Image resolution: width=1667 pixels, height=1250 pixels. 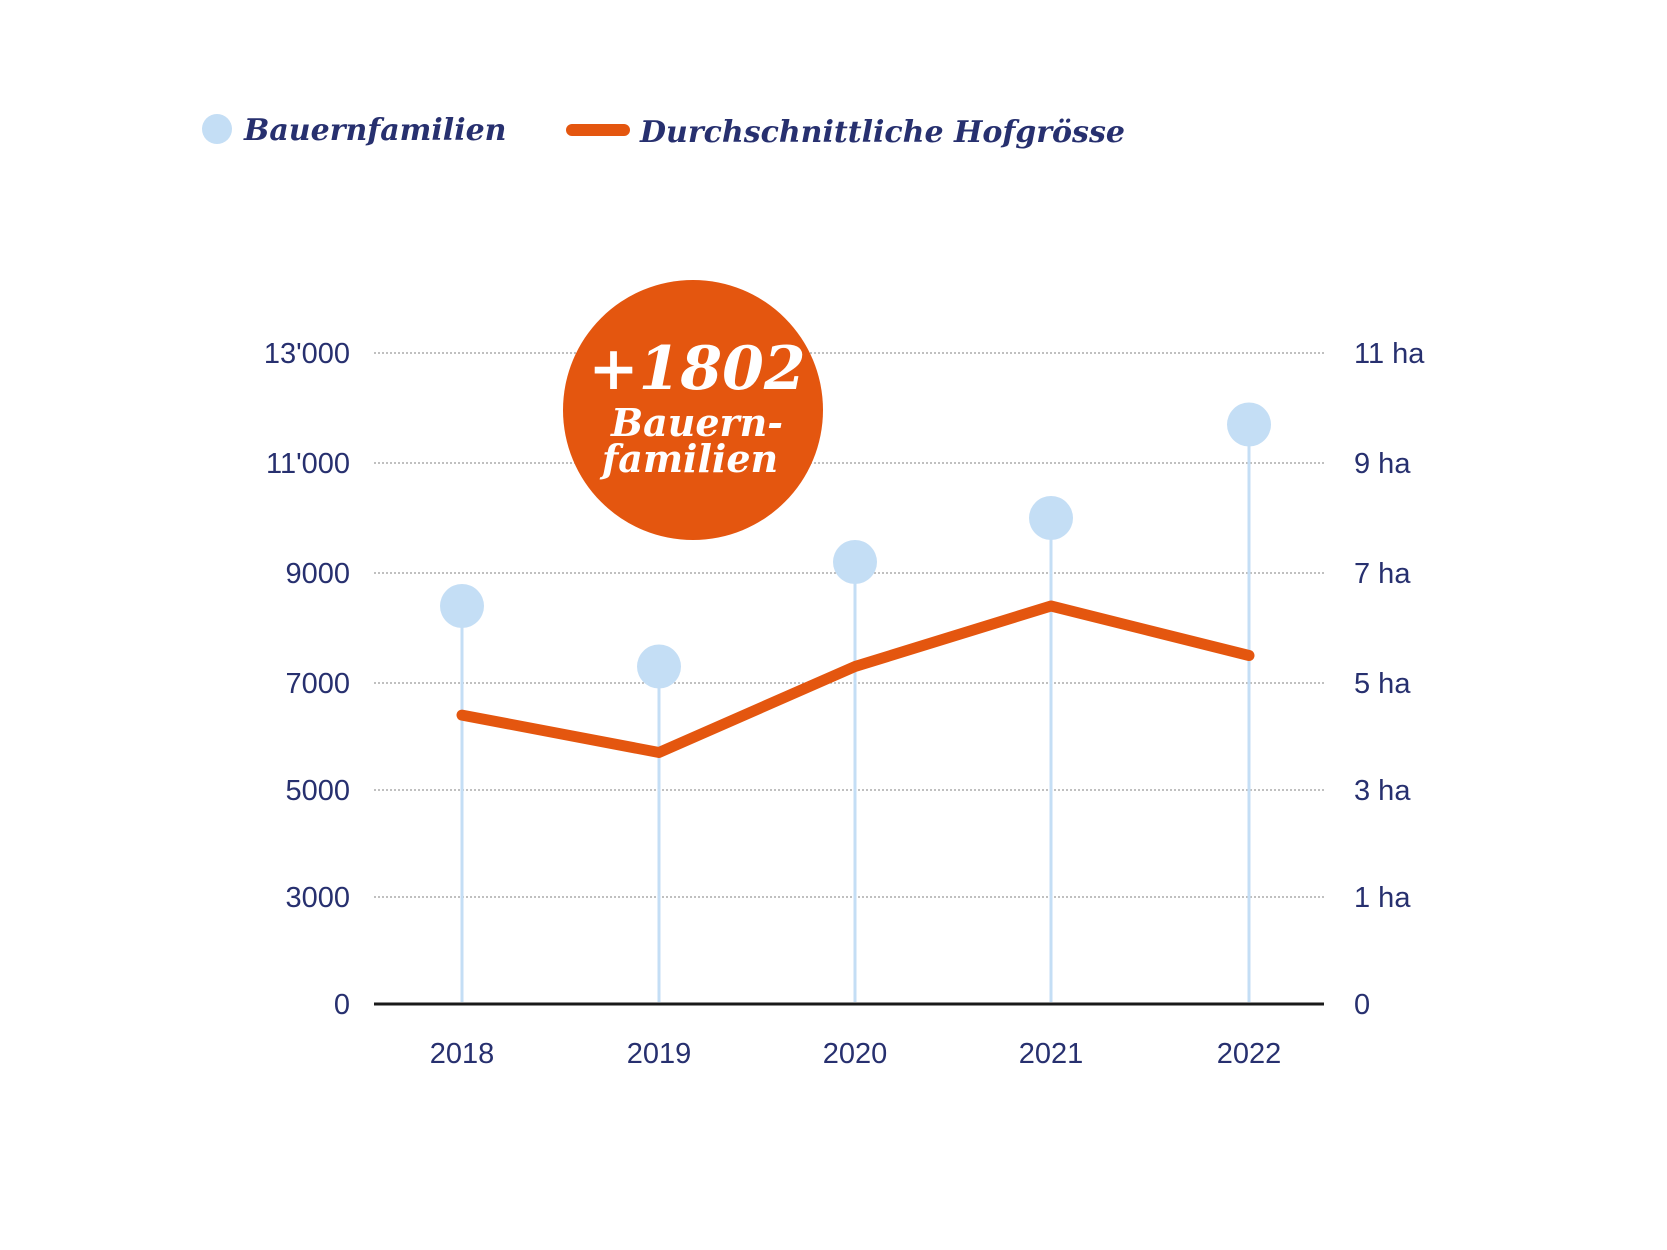 I want to click on legend-dot-icon, so click(x=217, y=129).